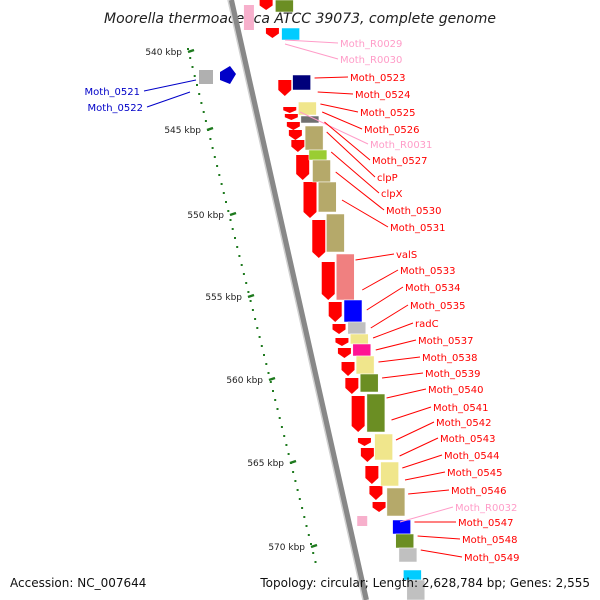 The height and width of the screenshot is (600, 600). What do you see at coordinates (392, 194) in the screenshot?
I see `gene-label: clpX` at bounding box center [392, 194].